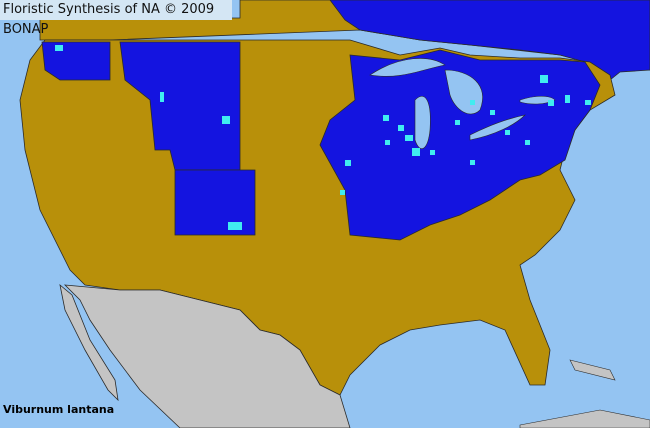 The image size is (650, 428). What do you see at coordinates (116, 18) in the screenshot?
I see `map-title: Floristic Synthesis of NA © 2009 BONAP` at bounding box center [116, 18].